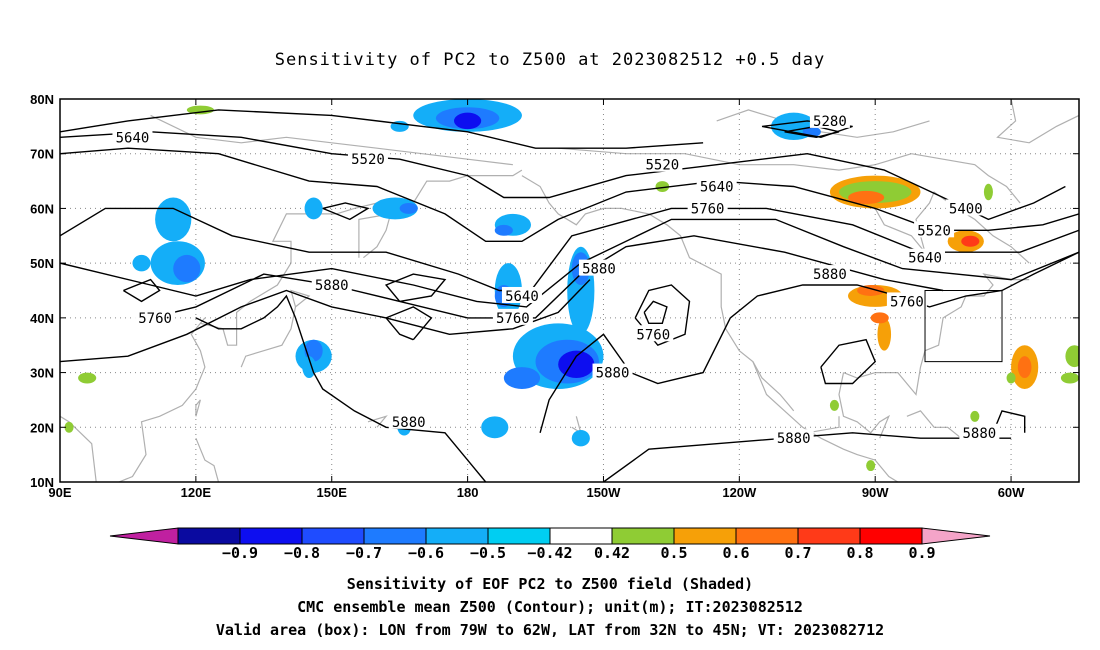 The height and width of the screenshot is (650, 1100). Describe the element at coordinates (426, 553) in the screenshot. I see `colorbar-label: −0.6` at that location.